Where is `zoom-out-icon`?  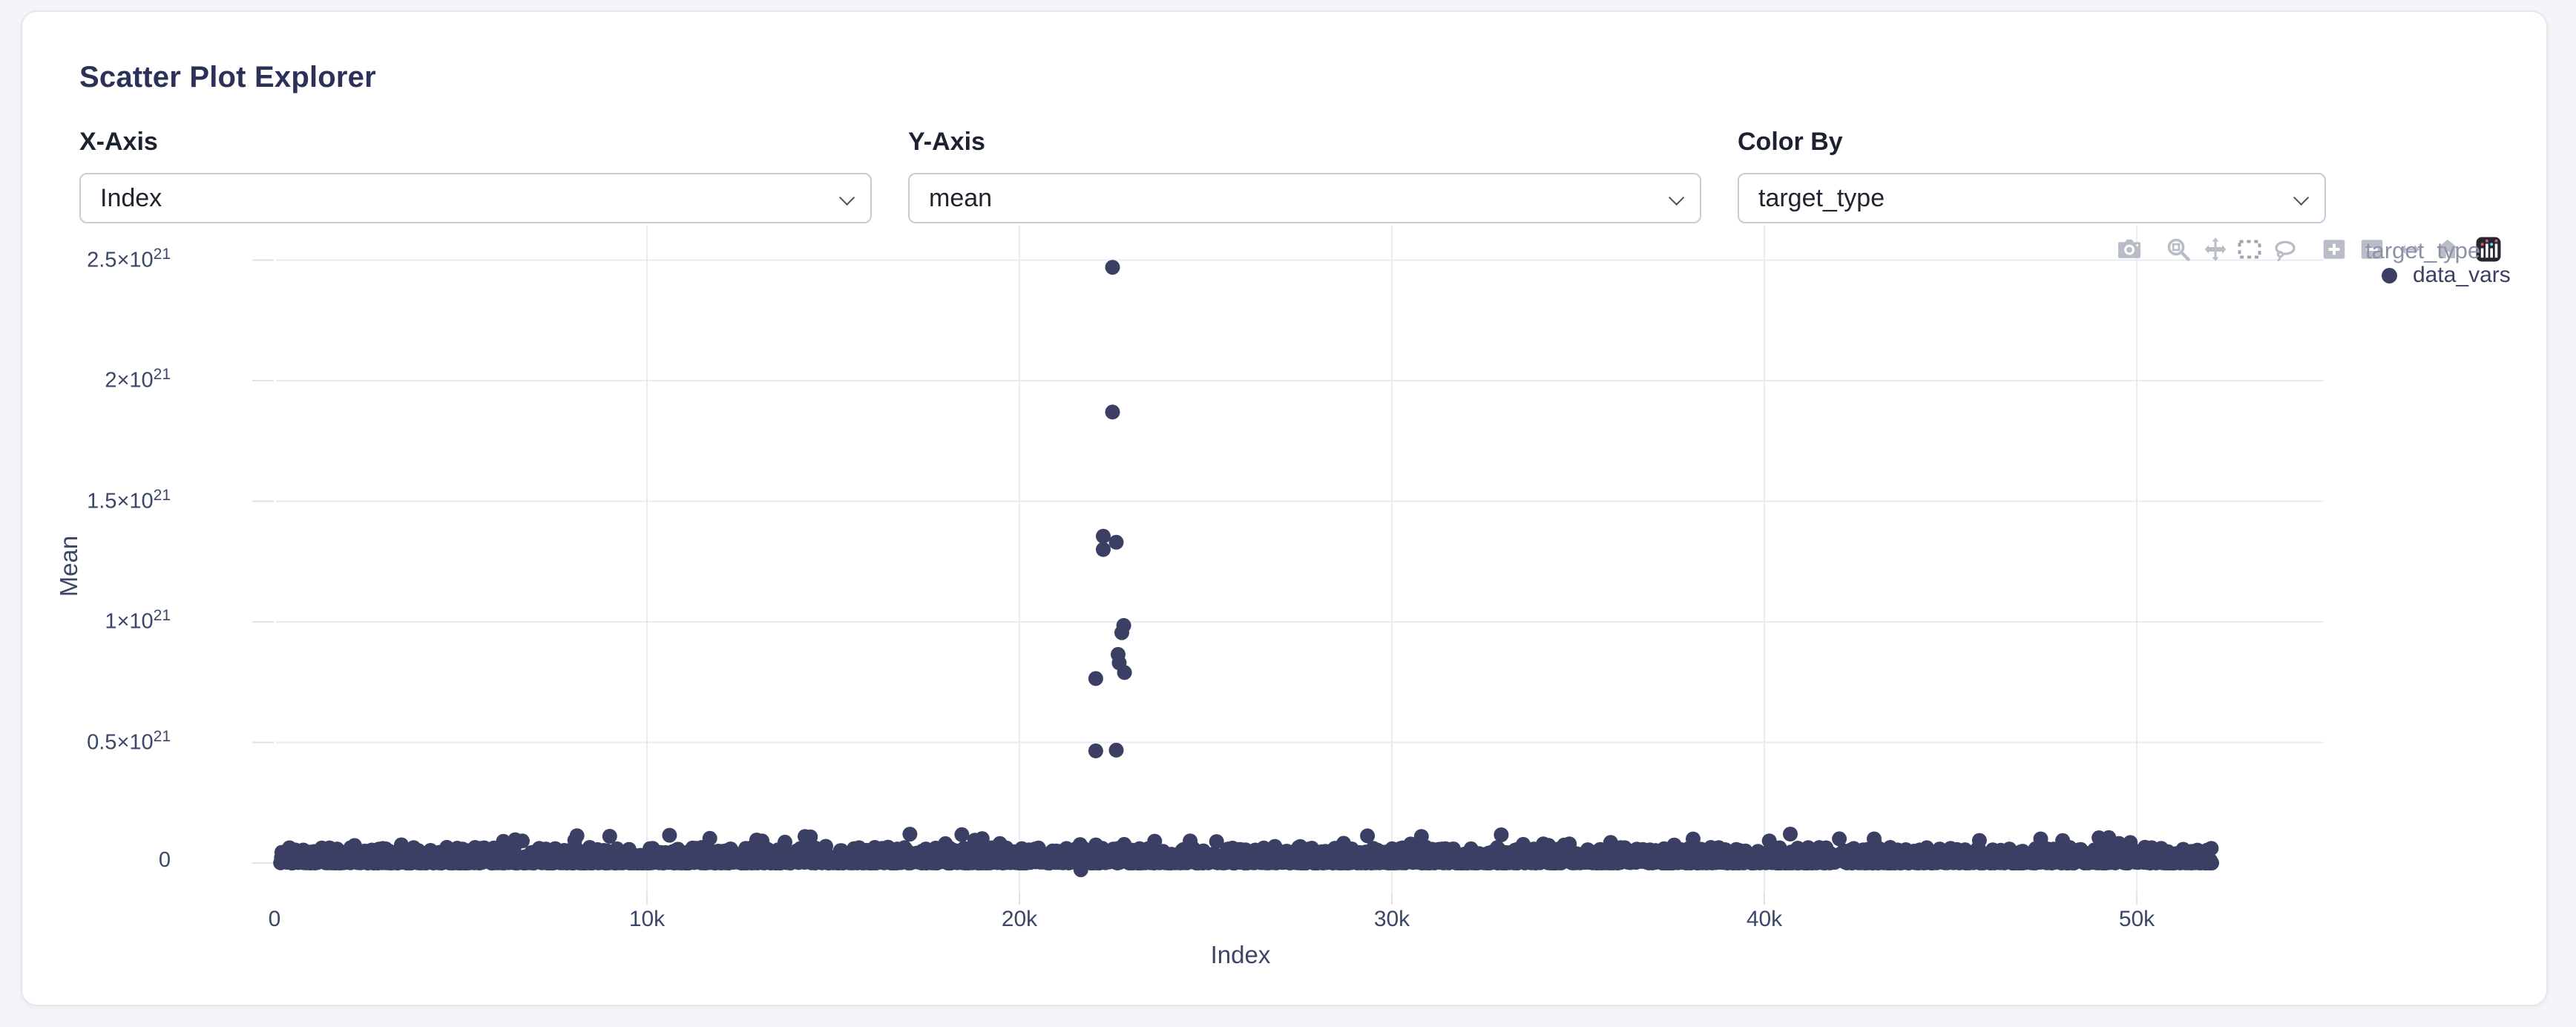
zoom-out-icon is located at coordinates (2372, 249).